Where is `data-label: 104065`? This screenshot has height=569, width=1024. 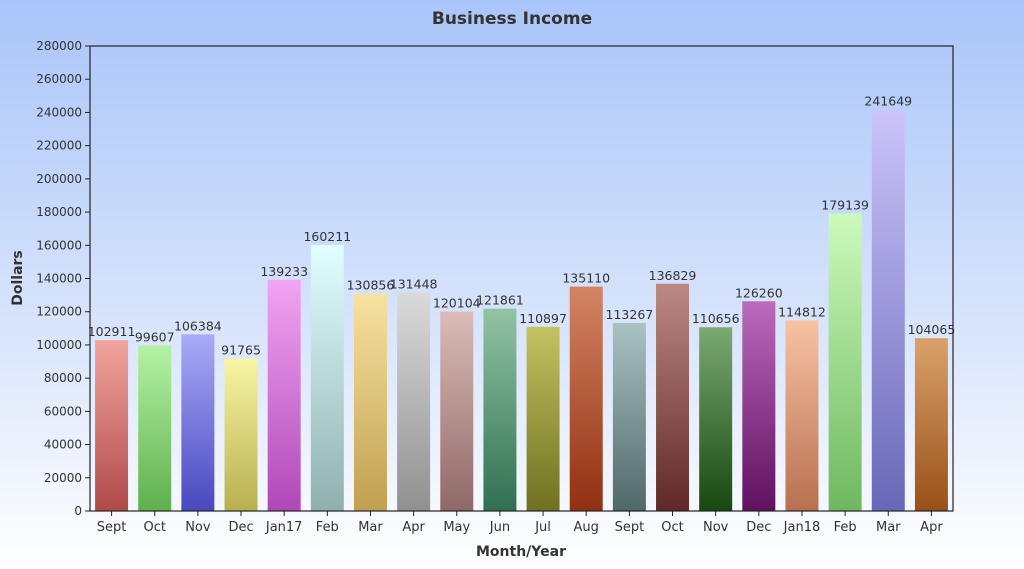 data-label: 104065 is located at coordinates (932, 329).